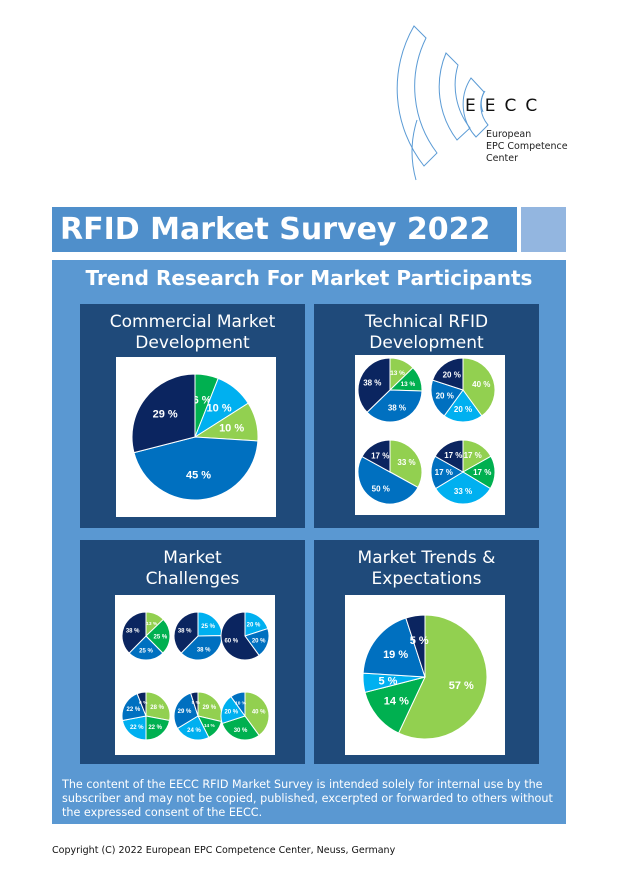 The height and width of the screenshot is (877, 620). Describe the element at coordinates (505, 106) in the screenshot. I see `logo-wordmark: EECC` at that location.